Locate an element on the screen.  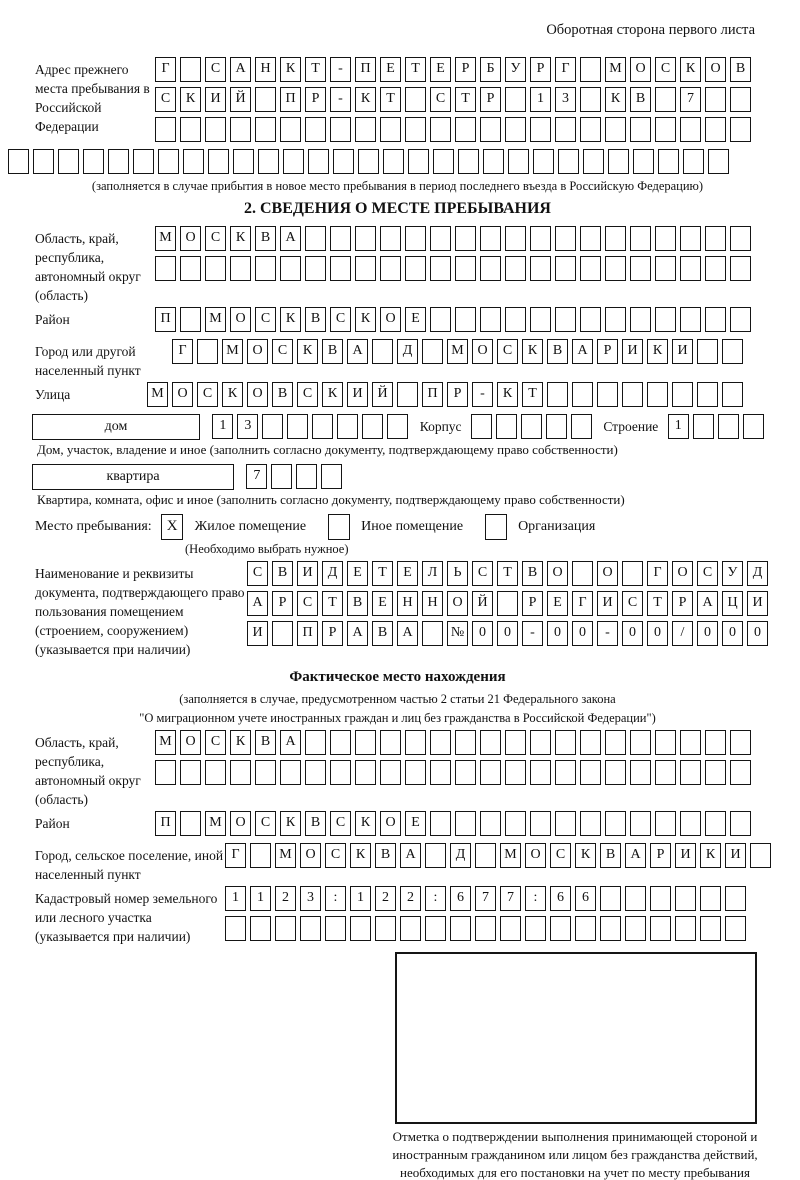
flat-box: квартира is located at coordinates (133, 477).